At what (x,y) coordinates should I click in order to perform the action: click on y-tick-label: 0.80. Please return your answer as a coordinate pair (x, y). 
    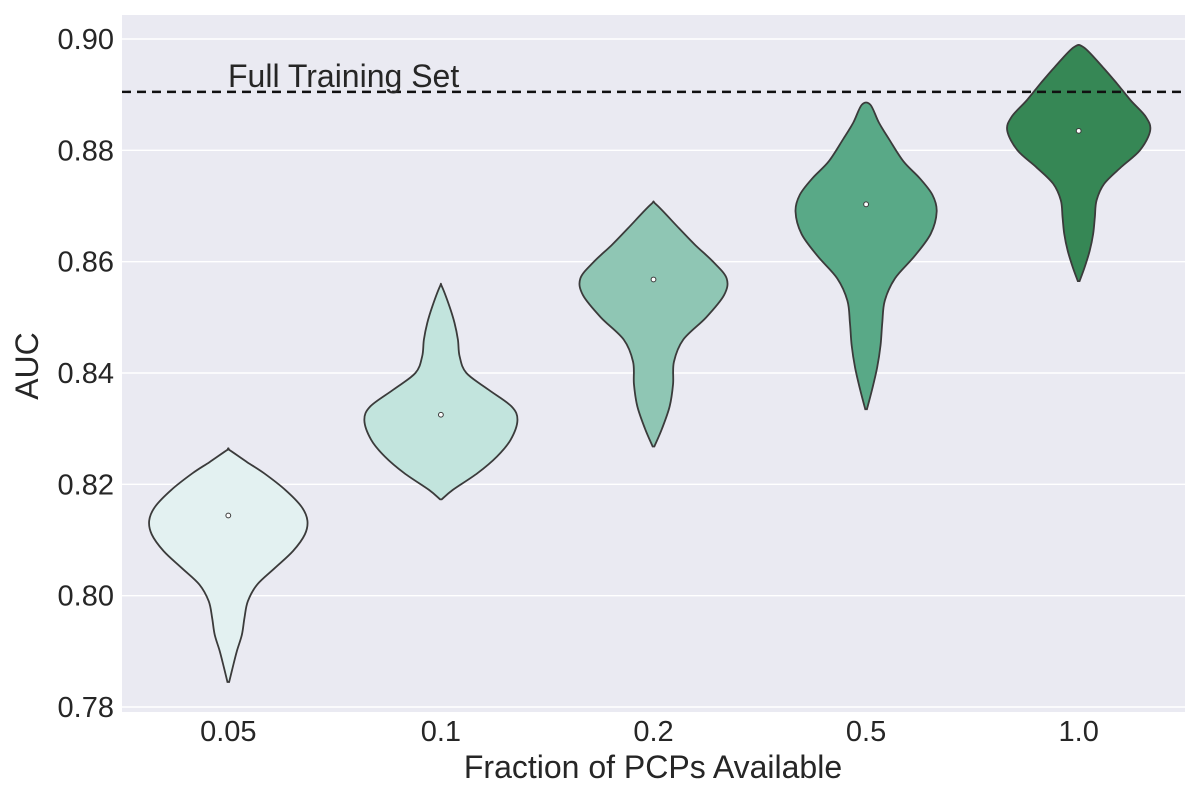
    Looking at the image, I should click on (86, 597).